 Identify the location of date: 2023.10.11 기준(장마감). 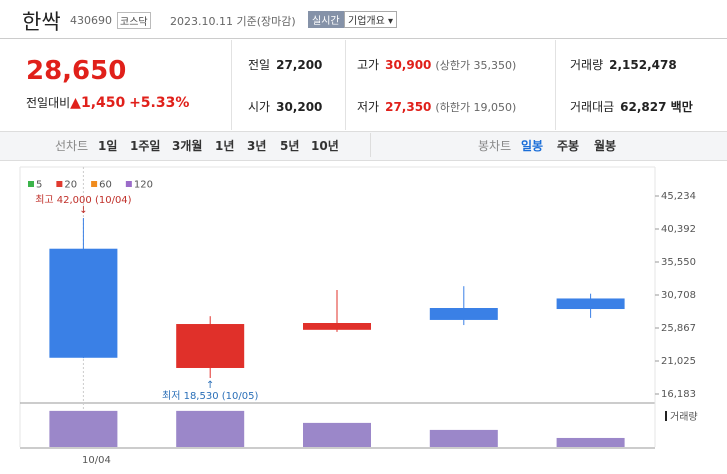
(233, 21).